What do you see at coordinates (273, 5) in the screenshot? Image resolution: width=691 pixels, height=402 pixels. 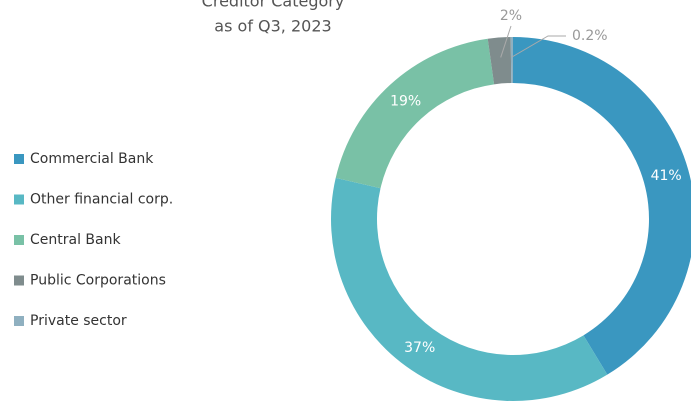 I see `chart-title: Creditor Category` at bounding box center [273, 5].